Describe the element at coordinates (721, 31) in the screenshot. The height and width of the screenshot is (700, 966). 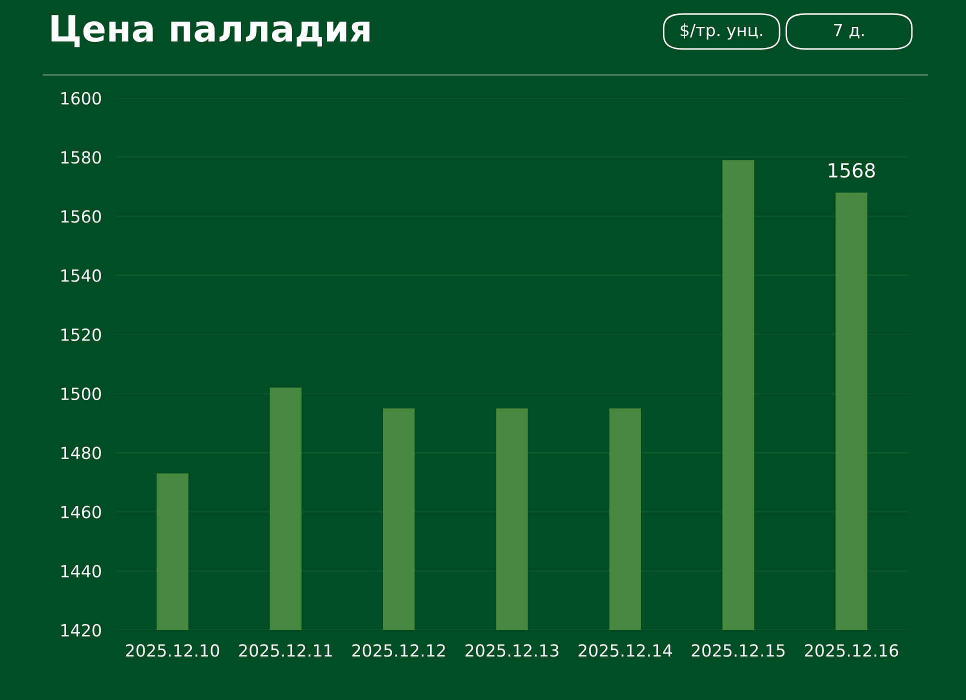
I see `text: $/тр. унц.` at that location.